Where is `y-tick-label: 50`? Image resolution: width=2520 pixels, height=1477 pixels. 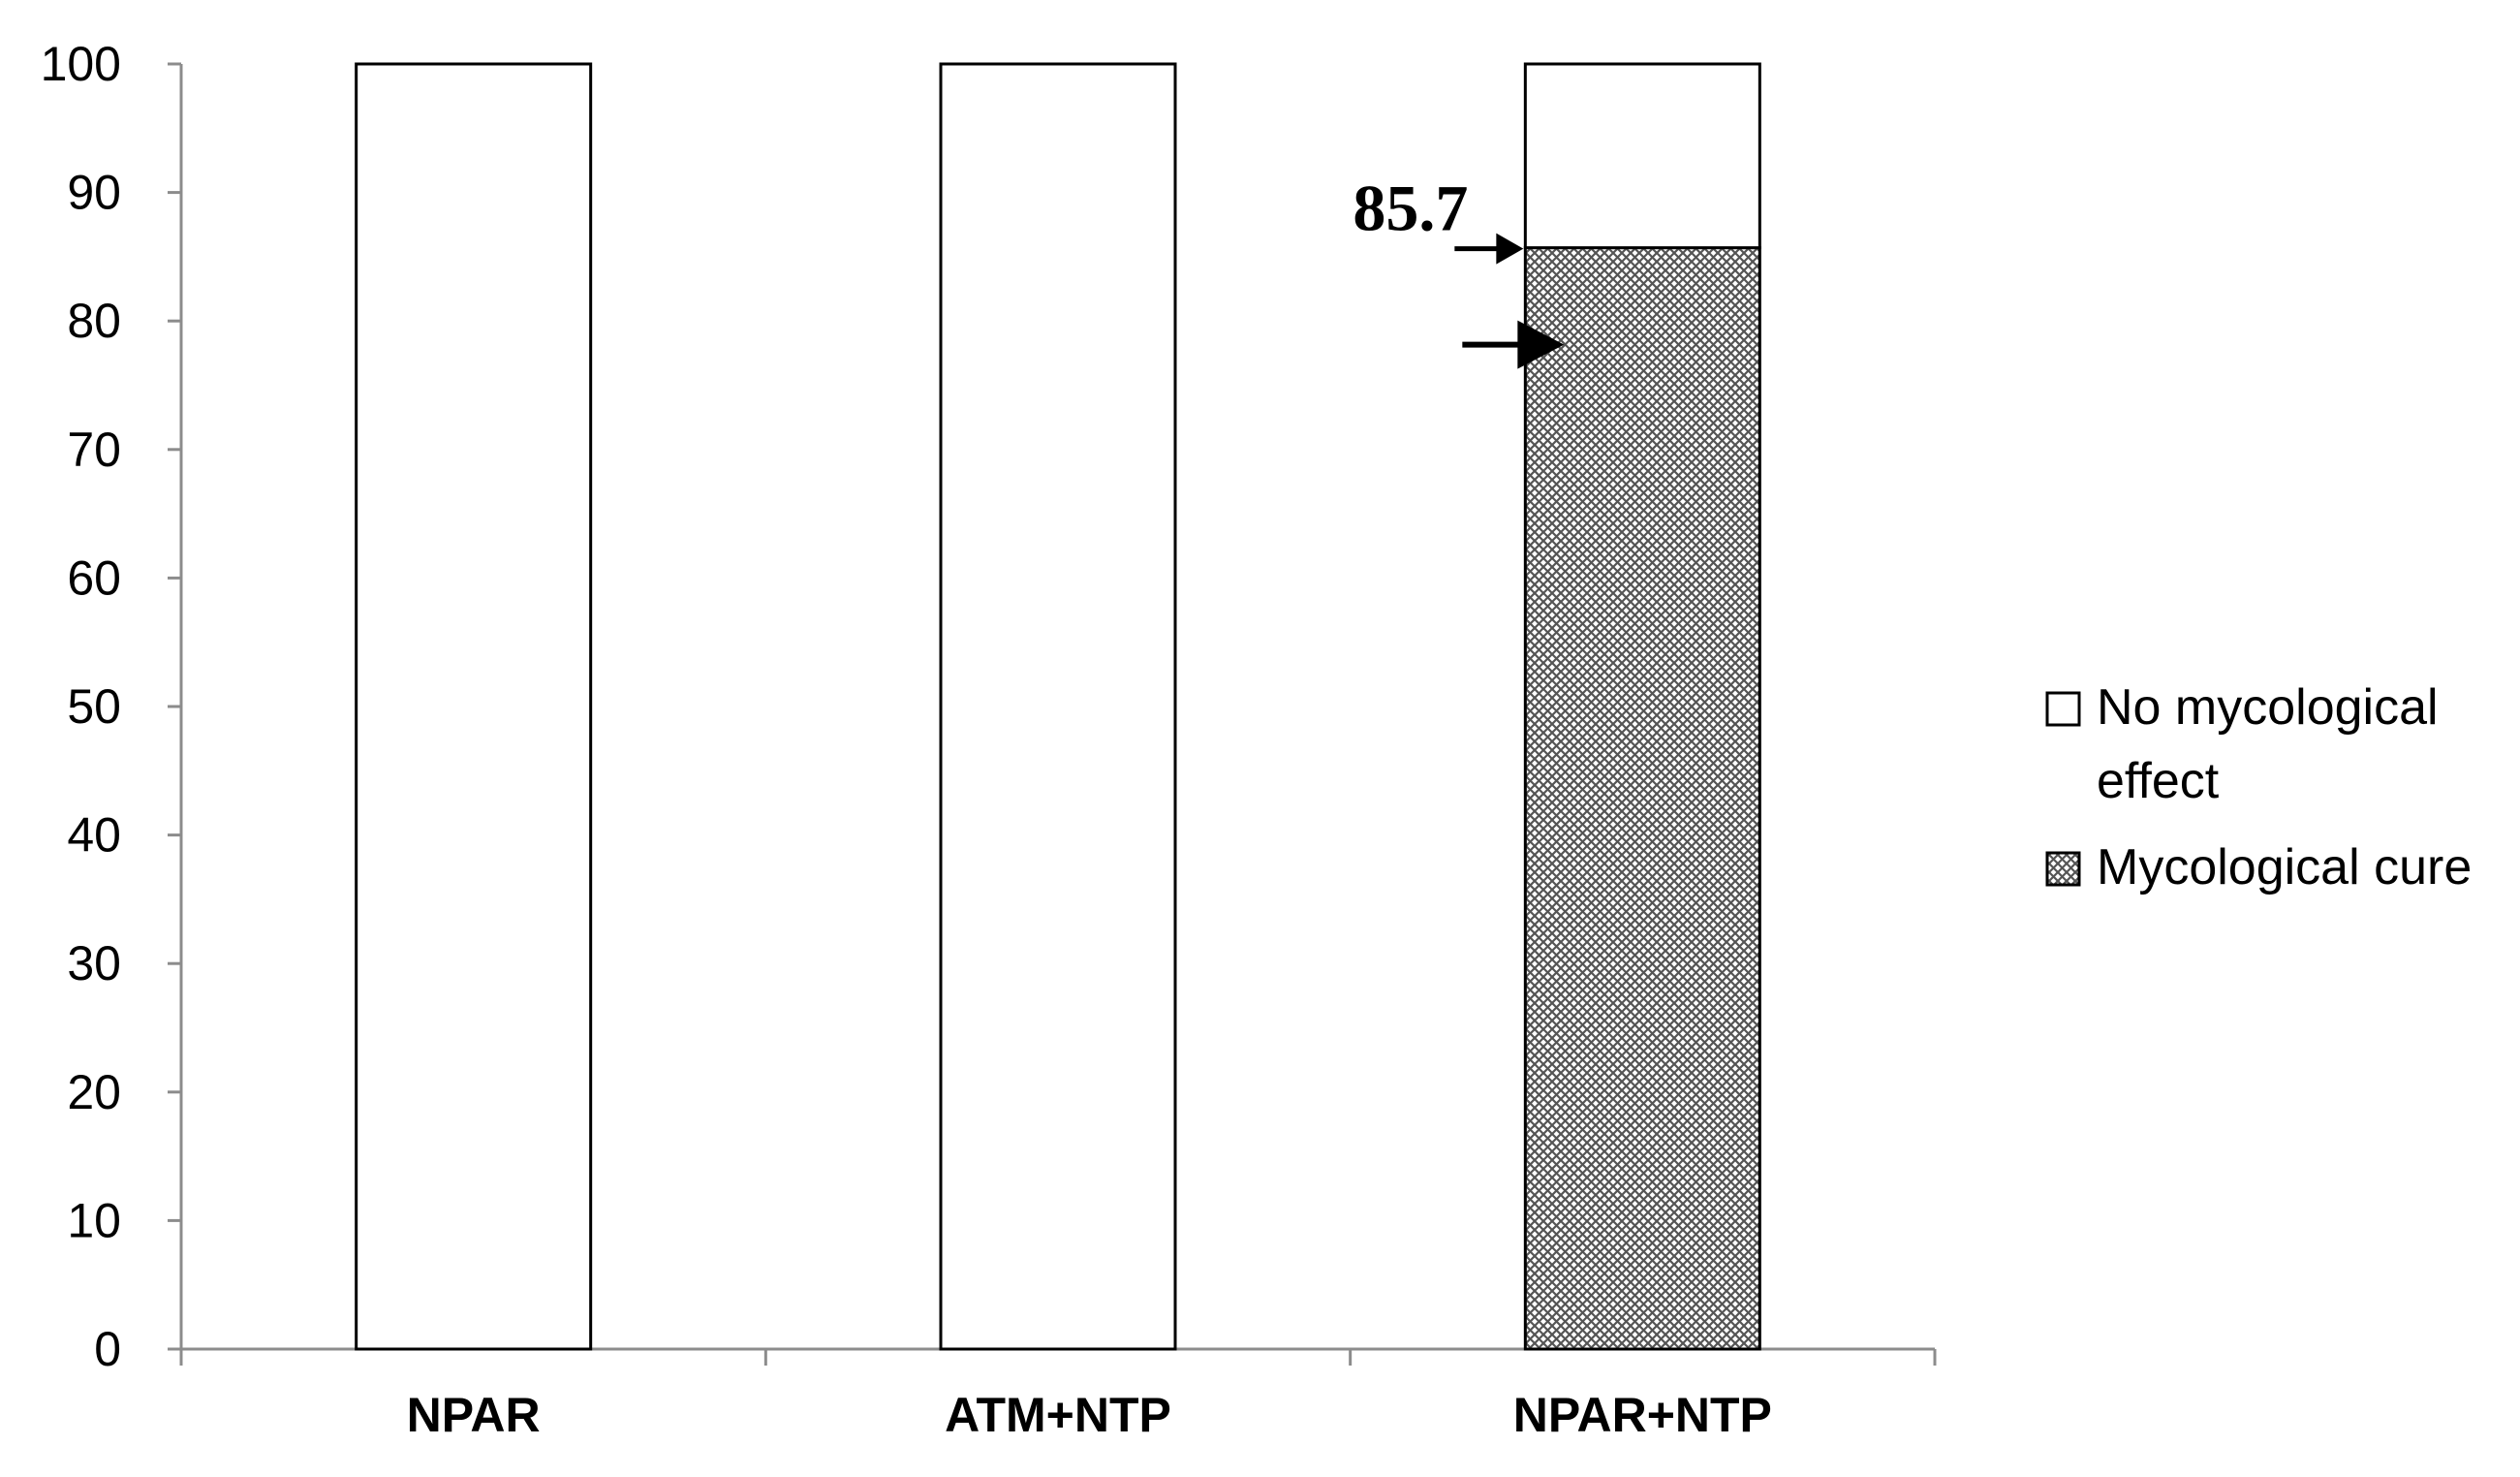
y-tick-label: 50 is located at coordinates (94, 706).